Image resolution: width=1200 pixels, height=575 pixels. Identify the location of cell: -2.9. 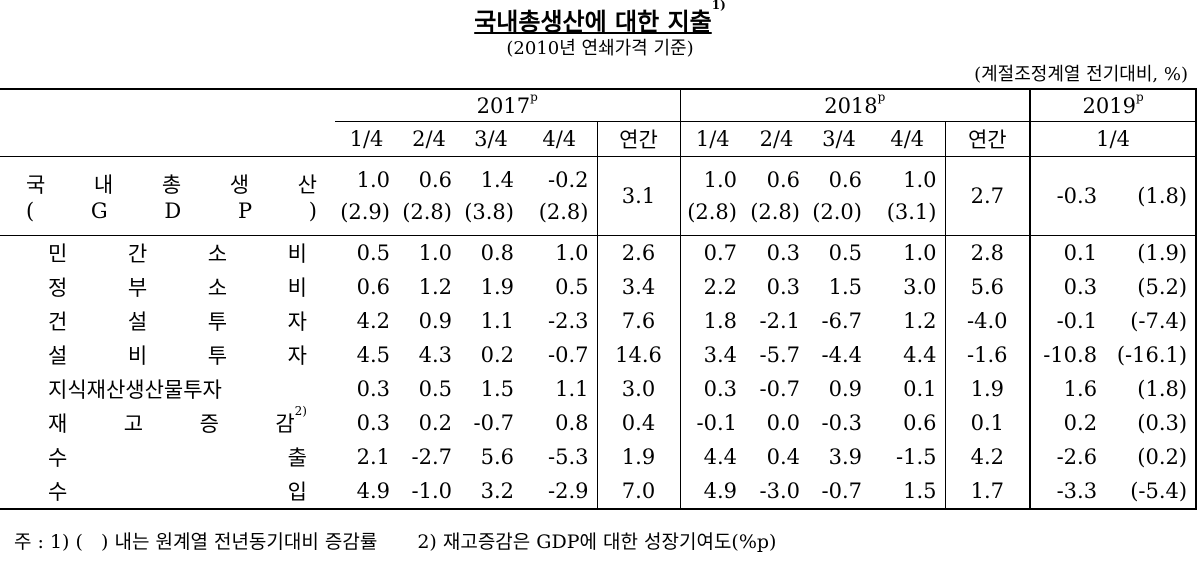
(559, 492).